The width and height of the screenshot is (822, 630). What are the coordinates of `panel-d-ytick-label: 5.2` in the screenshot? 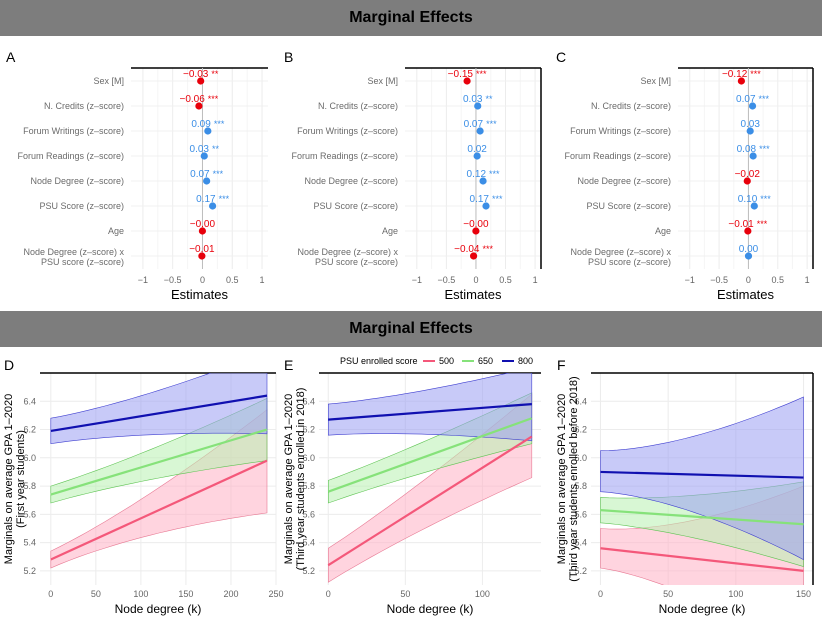 It's located at (29, 571).